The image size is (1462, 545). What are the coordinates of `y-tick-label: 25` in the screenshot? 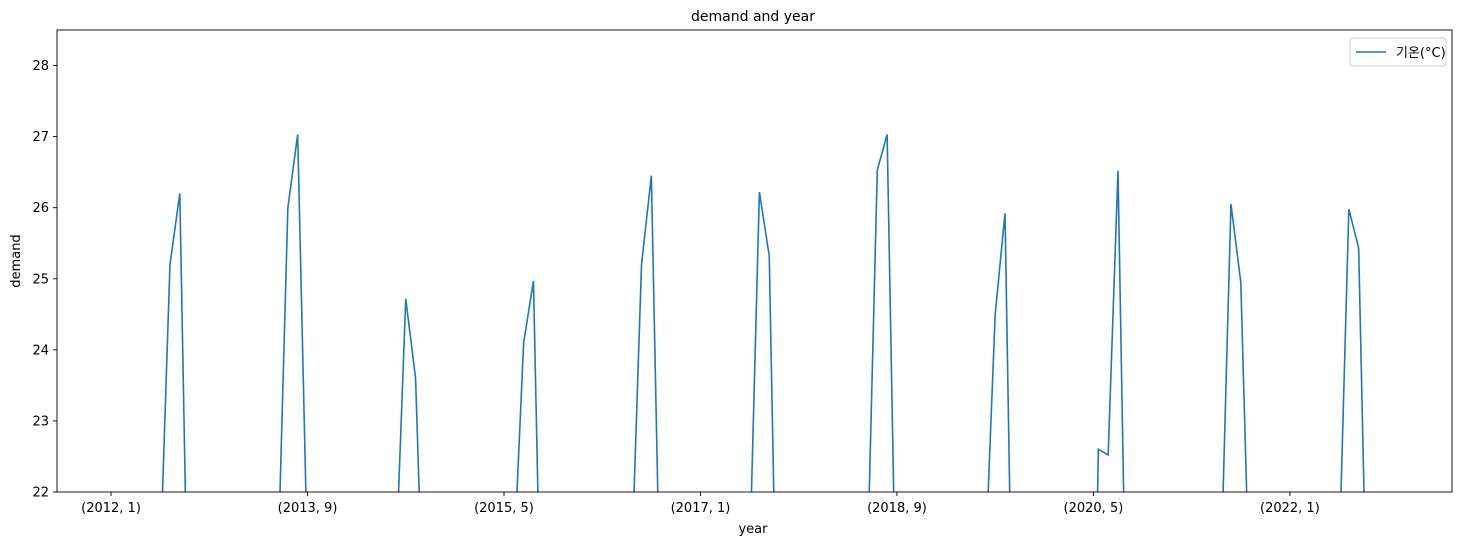 It's located at (40, 279).